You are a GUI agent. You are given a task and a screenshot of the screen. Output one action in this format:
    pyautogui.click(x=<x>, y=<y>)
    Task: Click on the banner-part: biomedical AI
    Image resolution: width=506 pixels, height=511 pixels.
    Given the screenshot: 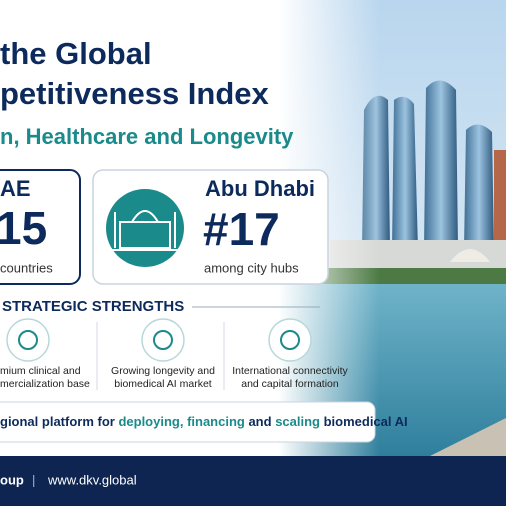 What is the action you would take?
    pyautogui.click(x=364, y=421)
    